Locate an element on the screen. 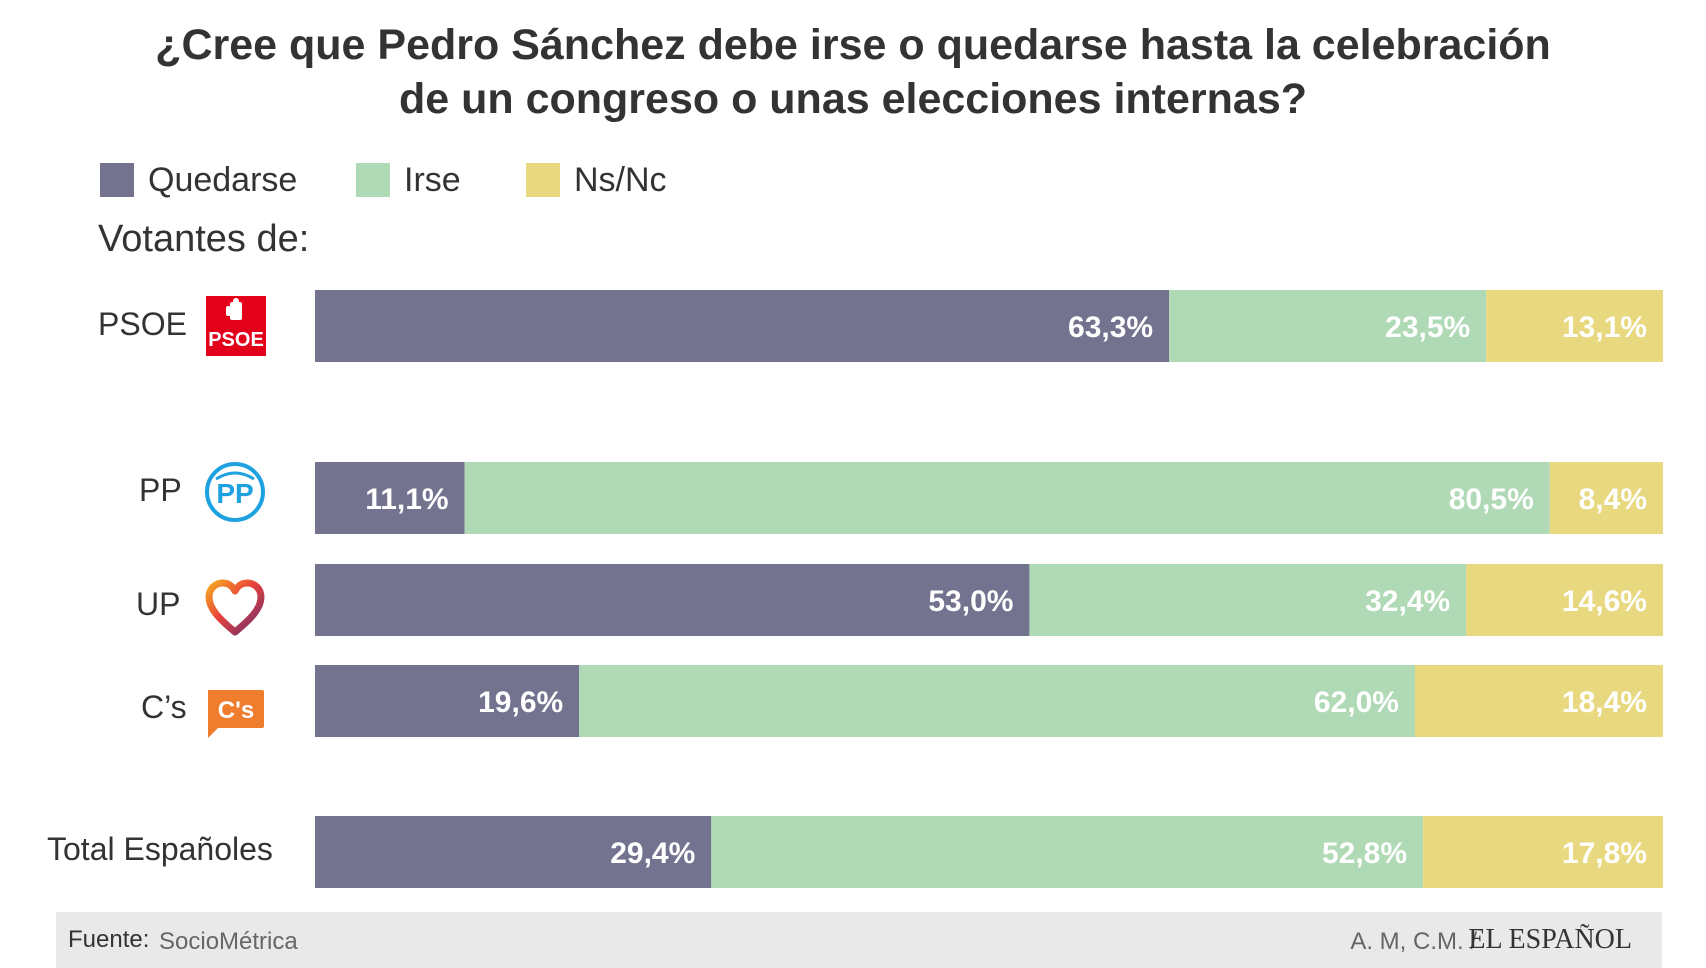  psoe-logo-icon: PSOE is located at coordinates (236, 326).